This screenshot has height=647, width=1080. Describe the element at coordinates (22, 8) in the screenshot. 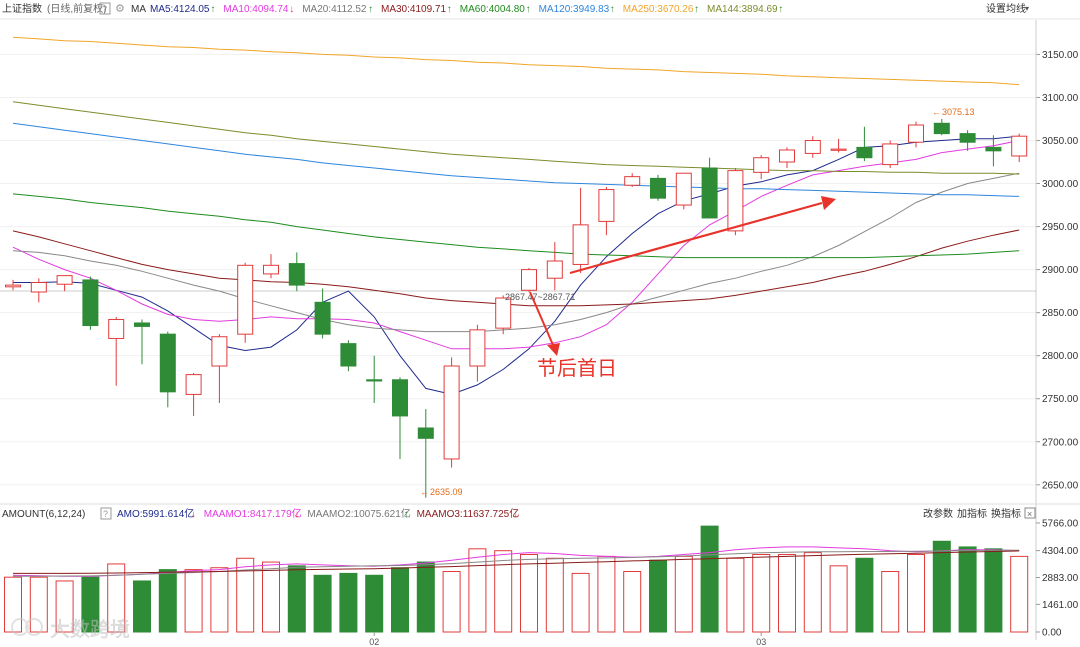

I see `index-name: 上证指数` at that location.